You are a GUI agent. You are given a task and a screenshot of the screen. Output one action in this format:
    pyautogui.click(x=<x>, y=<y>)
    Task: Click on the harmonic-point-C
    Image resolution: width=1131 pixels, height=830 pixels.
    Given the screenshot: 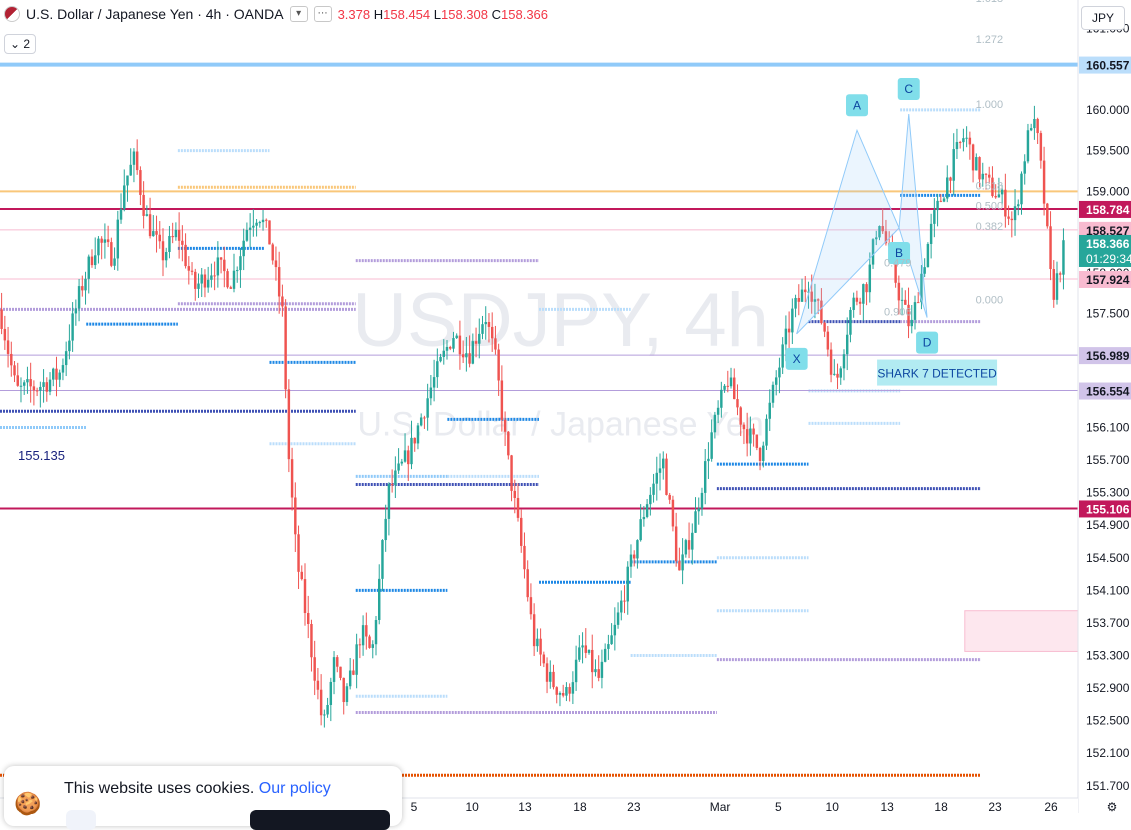 What is the action you would take?
    pyautogui.click(x=908, y=89)
    